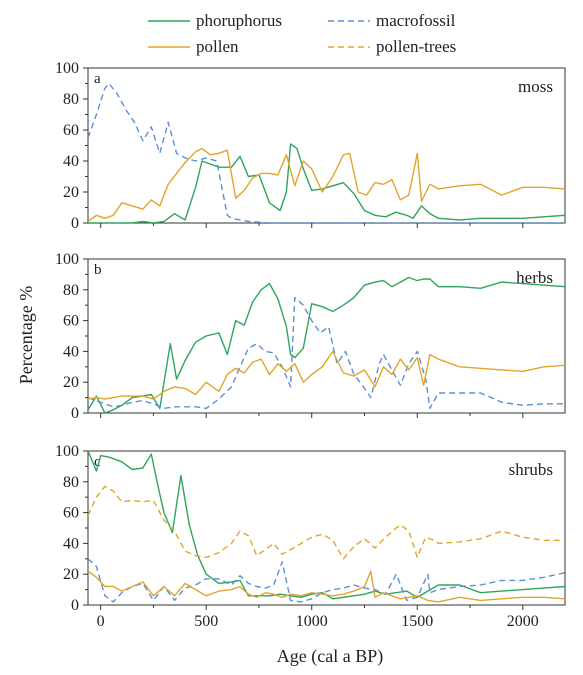 The width and height of the screenshot is (583, 675). I want to click on y-axis-title: Percentage %, so click(26, 335).